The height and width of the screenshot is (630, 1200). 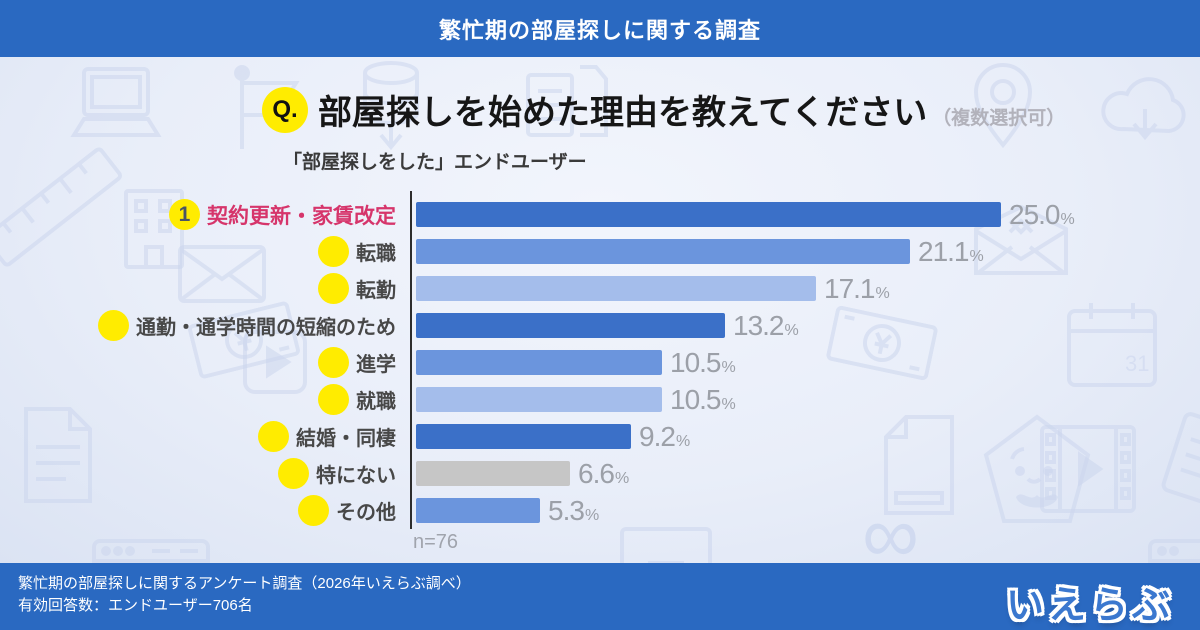 I want to click on envelope-icon, so click(x=222, y=274).